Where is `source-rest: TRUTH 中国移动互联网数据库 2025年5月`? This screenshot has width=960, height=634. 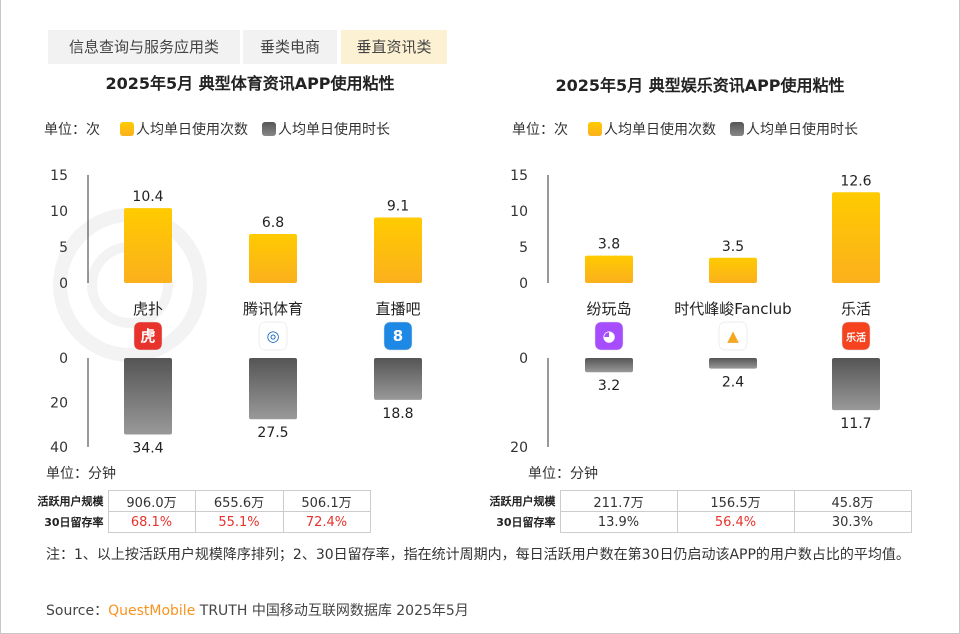
source-rest: TRUTH 中国移动互联网数据库 2025年5月 is located at coordinates (332, 611).